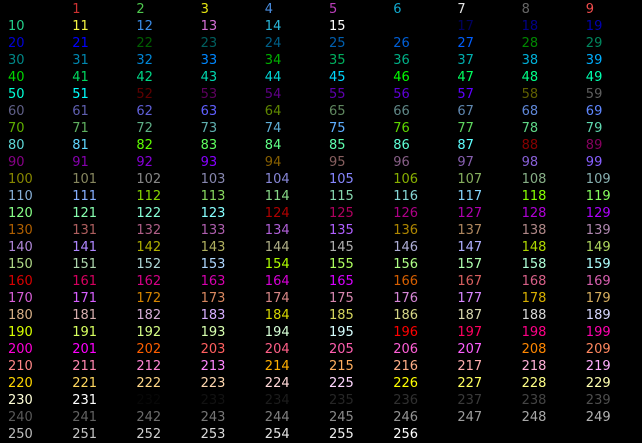  I want to click on color-code-cell: 59, so click(594, 94).